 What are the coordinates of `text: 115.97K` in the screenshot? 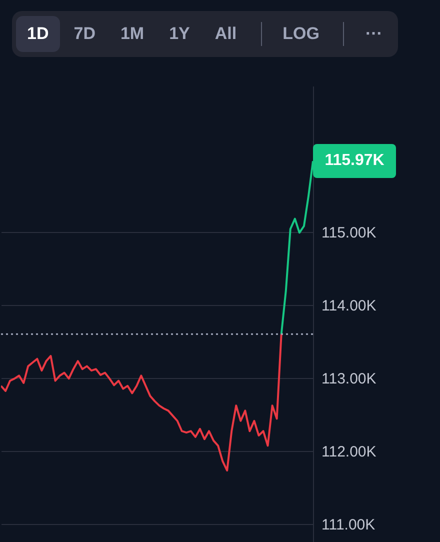 It's located at (354, 161).